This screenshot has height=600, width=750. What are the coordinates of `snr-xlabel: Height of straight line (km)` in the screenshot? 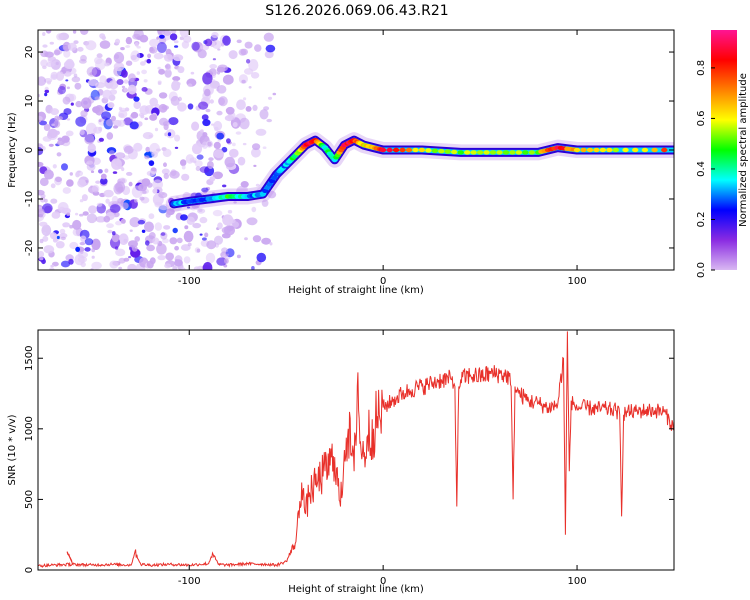 It's located at (356, 589).